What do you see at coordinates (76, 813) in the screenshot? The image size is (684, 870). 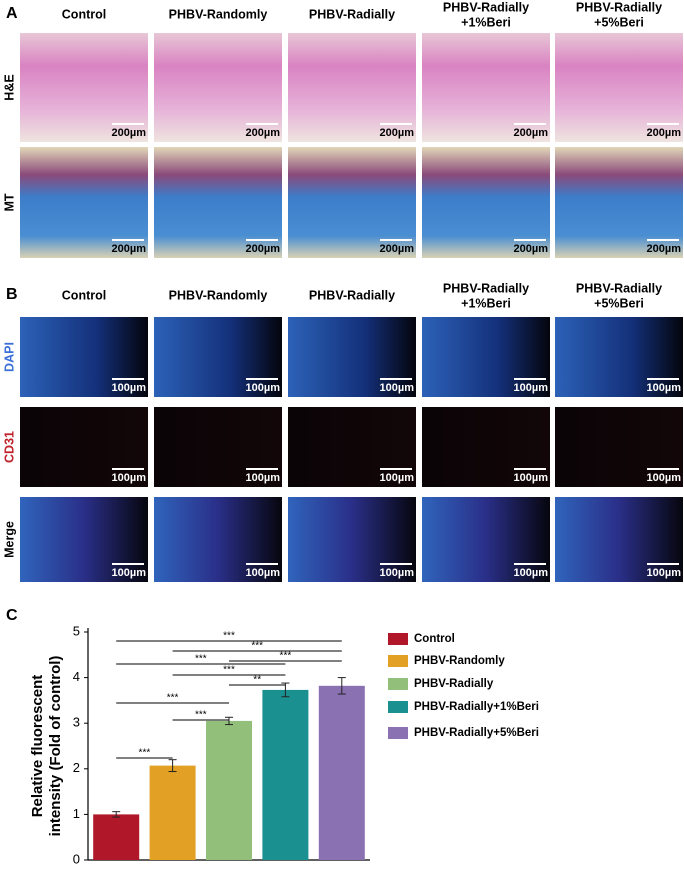 I see `y-tick-label: 1` at bounding box center [76, 813].